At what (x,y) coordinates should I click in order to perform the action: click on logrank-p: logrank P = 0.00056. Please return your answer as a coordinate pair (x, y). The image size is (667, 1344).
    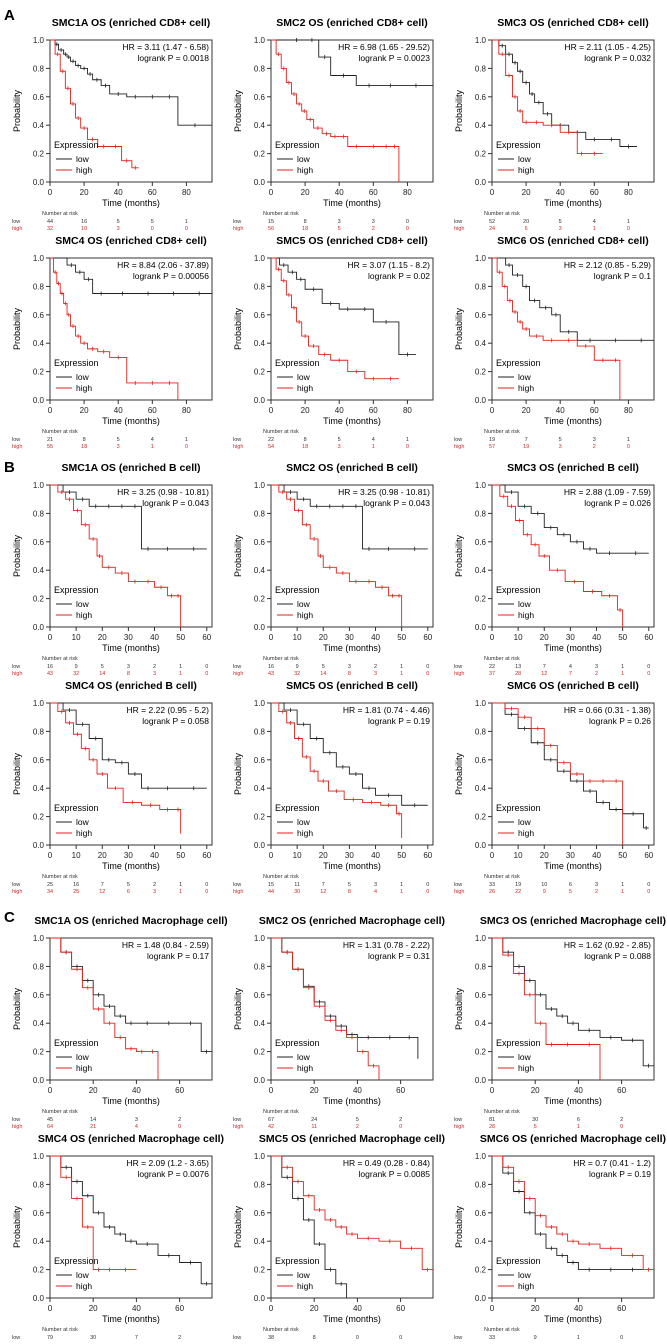
    Looking at the image, I should click on (171, 276).